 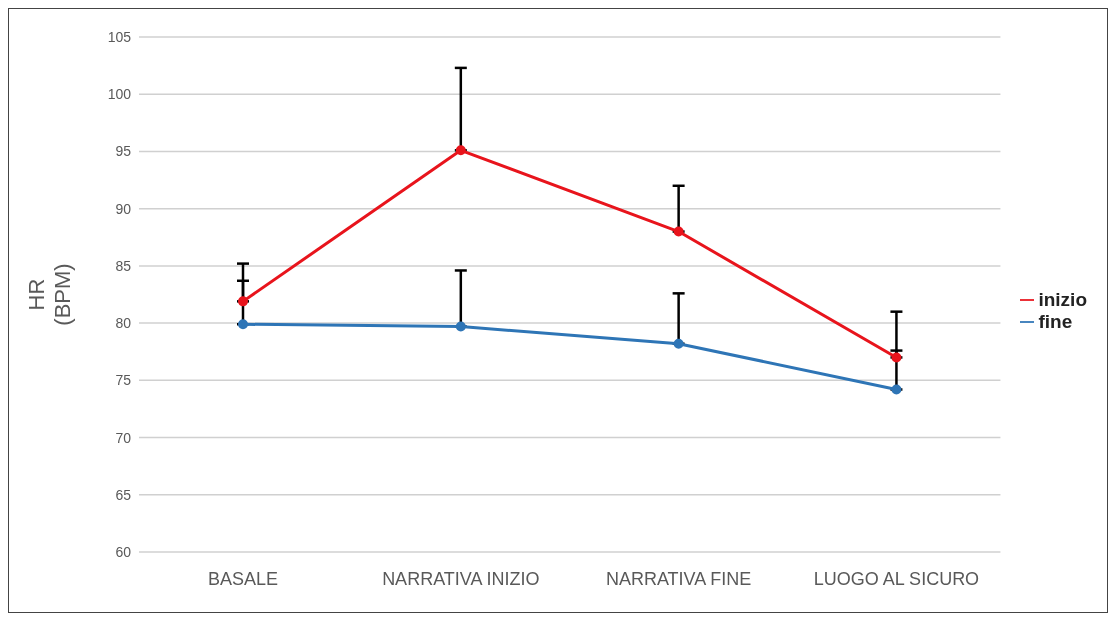 I want to click on y-tick-label: 70, so click(x=123, y=437).